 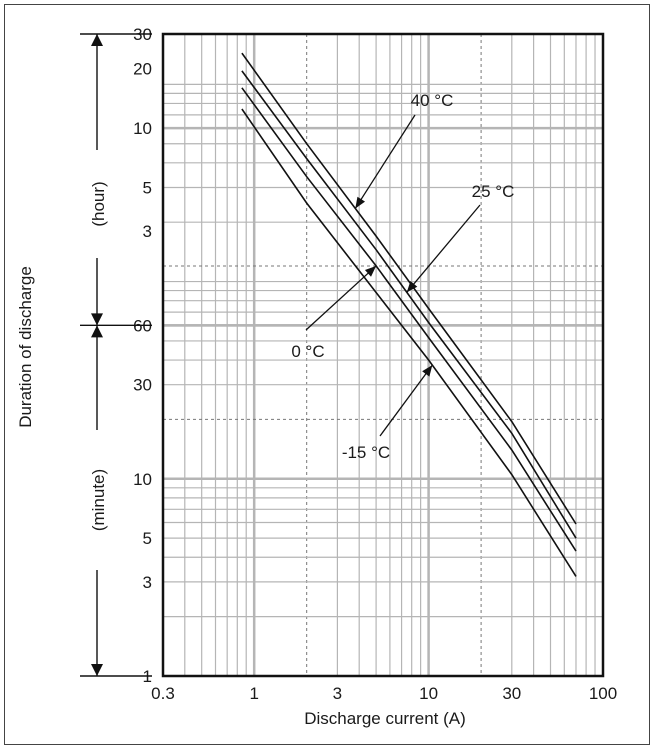 What do you see at coordinates (307, 351) in the screenshot?
I see `annotation-label: 0 °C` at bounding box center [307, 351].